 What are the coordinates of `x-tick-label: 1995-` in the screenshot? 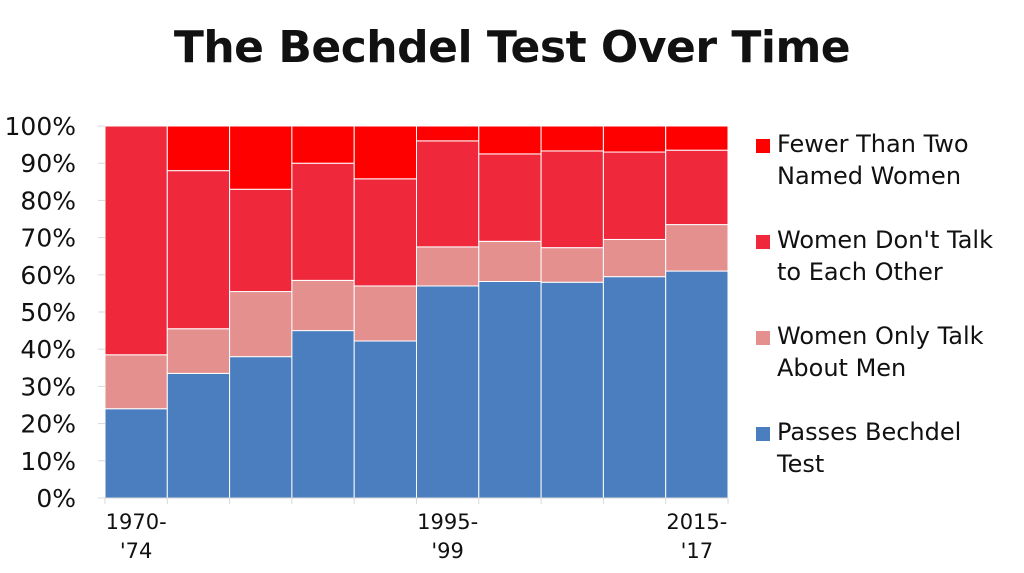 It's located at (447, 522).